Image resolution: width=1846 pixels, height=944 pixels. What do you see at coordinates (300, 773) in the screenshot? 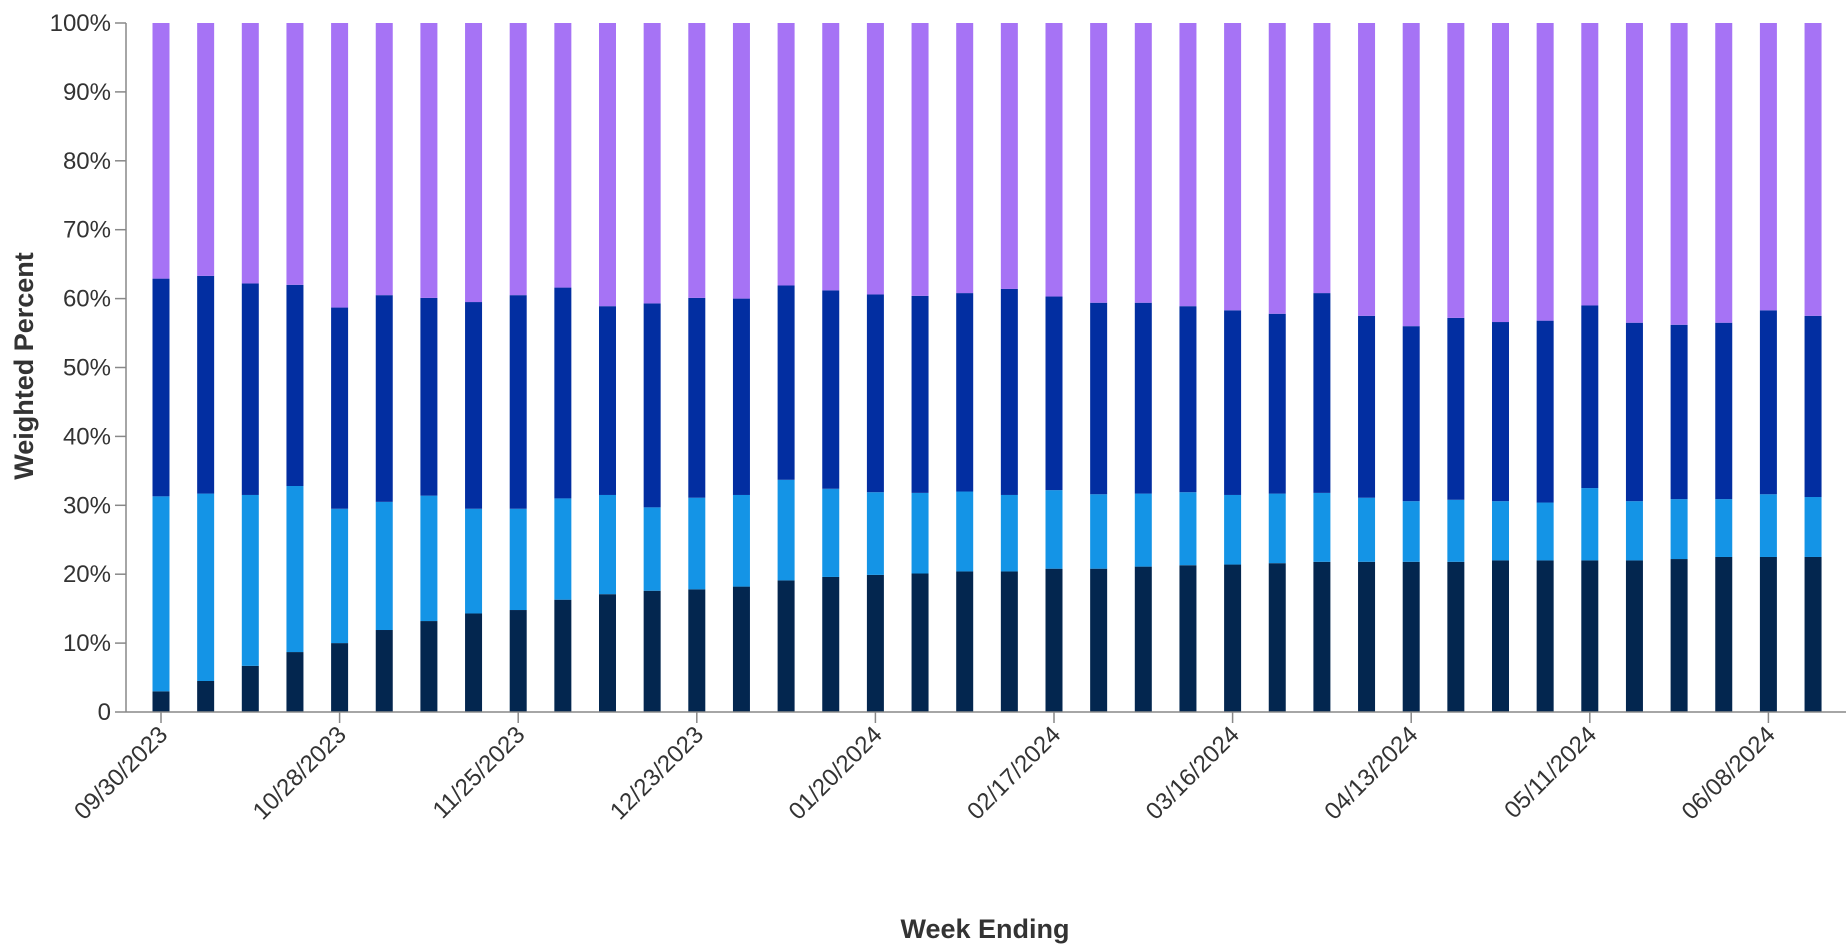
I see `x-tick-label: 10/28/2023` at bounding box center [300, 773].